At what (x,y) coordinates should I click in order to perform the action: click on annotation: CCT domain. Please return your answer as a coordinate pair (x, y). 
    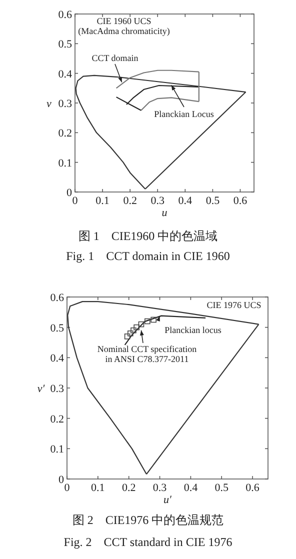
    Looking at the image, I should click on (115, 58).